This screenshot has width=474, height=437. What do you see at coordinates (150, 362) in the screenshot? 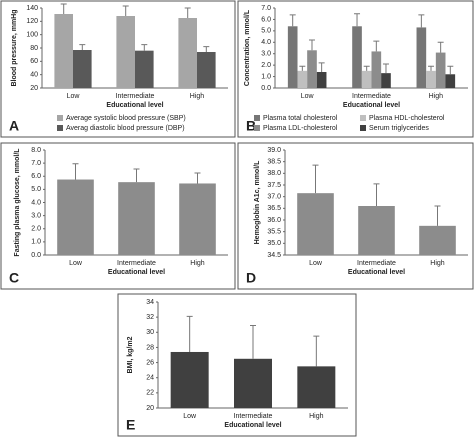
I see `y-tick-label: 26` at bounding box center [150, 362].